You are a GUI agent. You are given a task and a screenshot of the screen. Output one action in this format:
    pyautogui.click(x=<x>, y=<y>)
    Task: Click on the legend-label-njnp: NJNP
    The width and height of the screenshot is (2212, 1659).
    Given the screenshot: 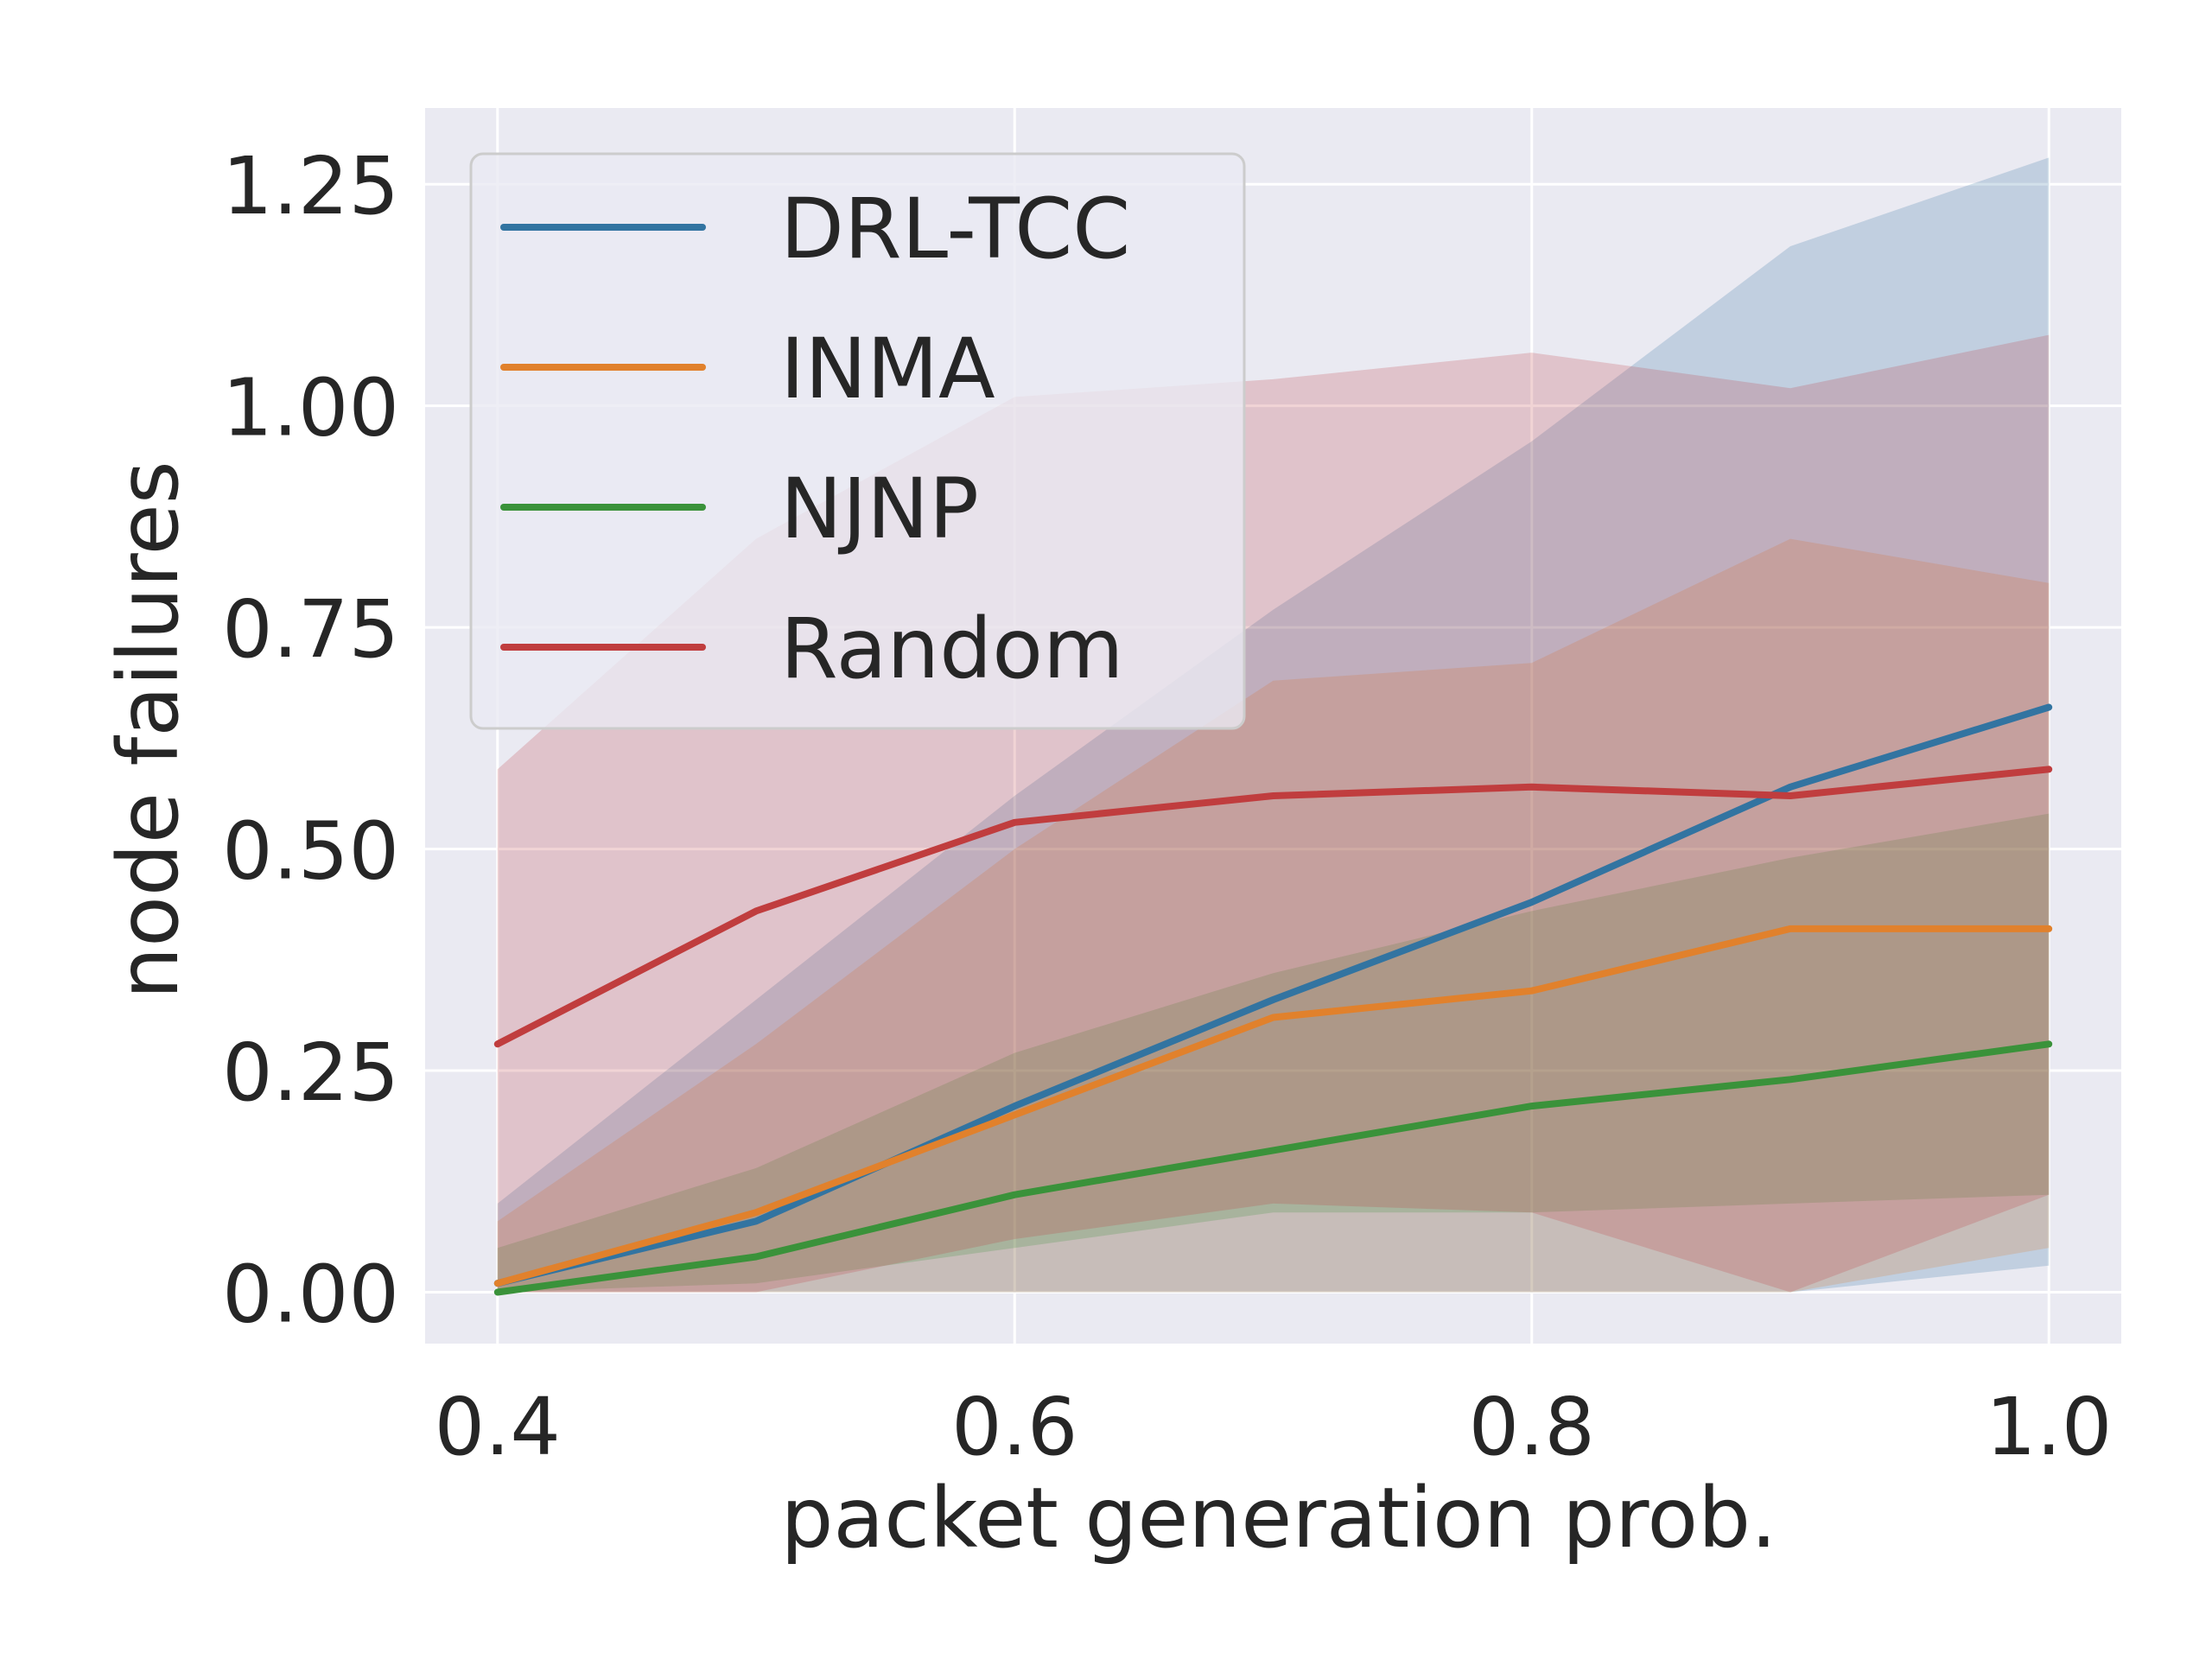 What is the action you would take?
    pyautogui.click(x=879, y=509)
    